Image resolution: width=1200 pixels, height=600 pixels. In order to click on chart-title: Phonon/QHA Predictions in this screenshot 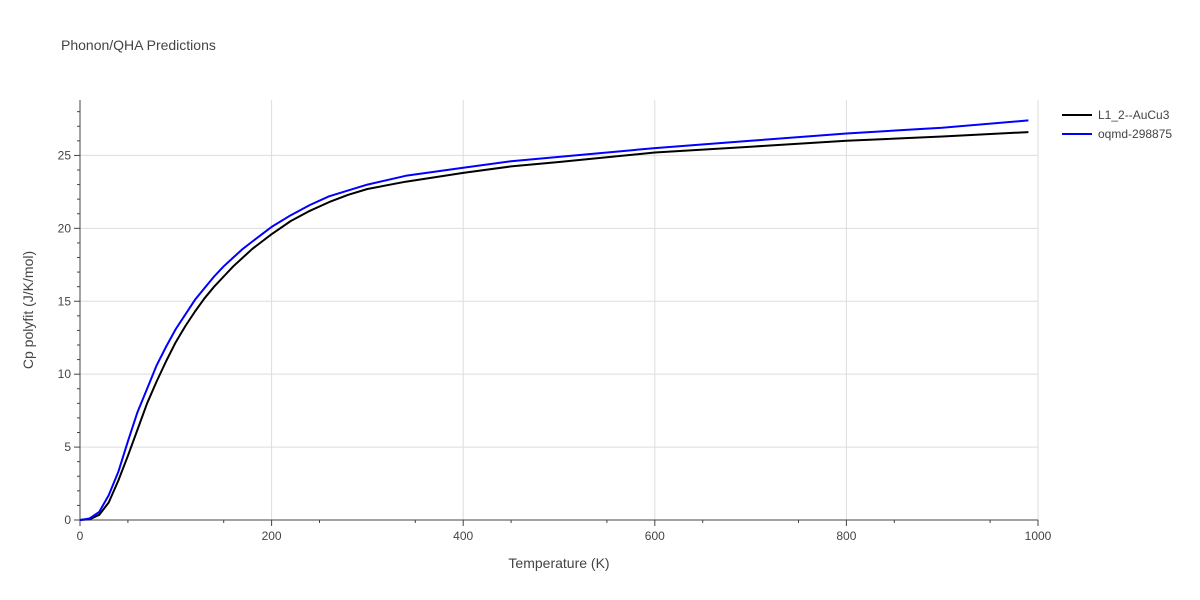, I will do `click(138, 45)`.